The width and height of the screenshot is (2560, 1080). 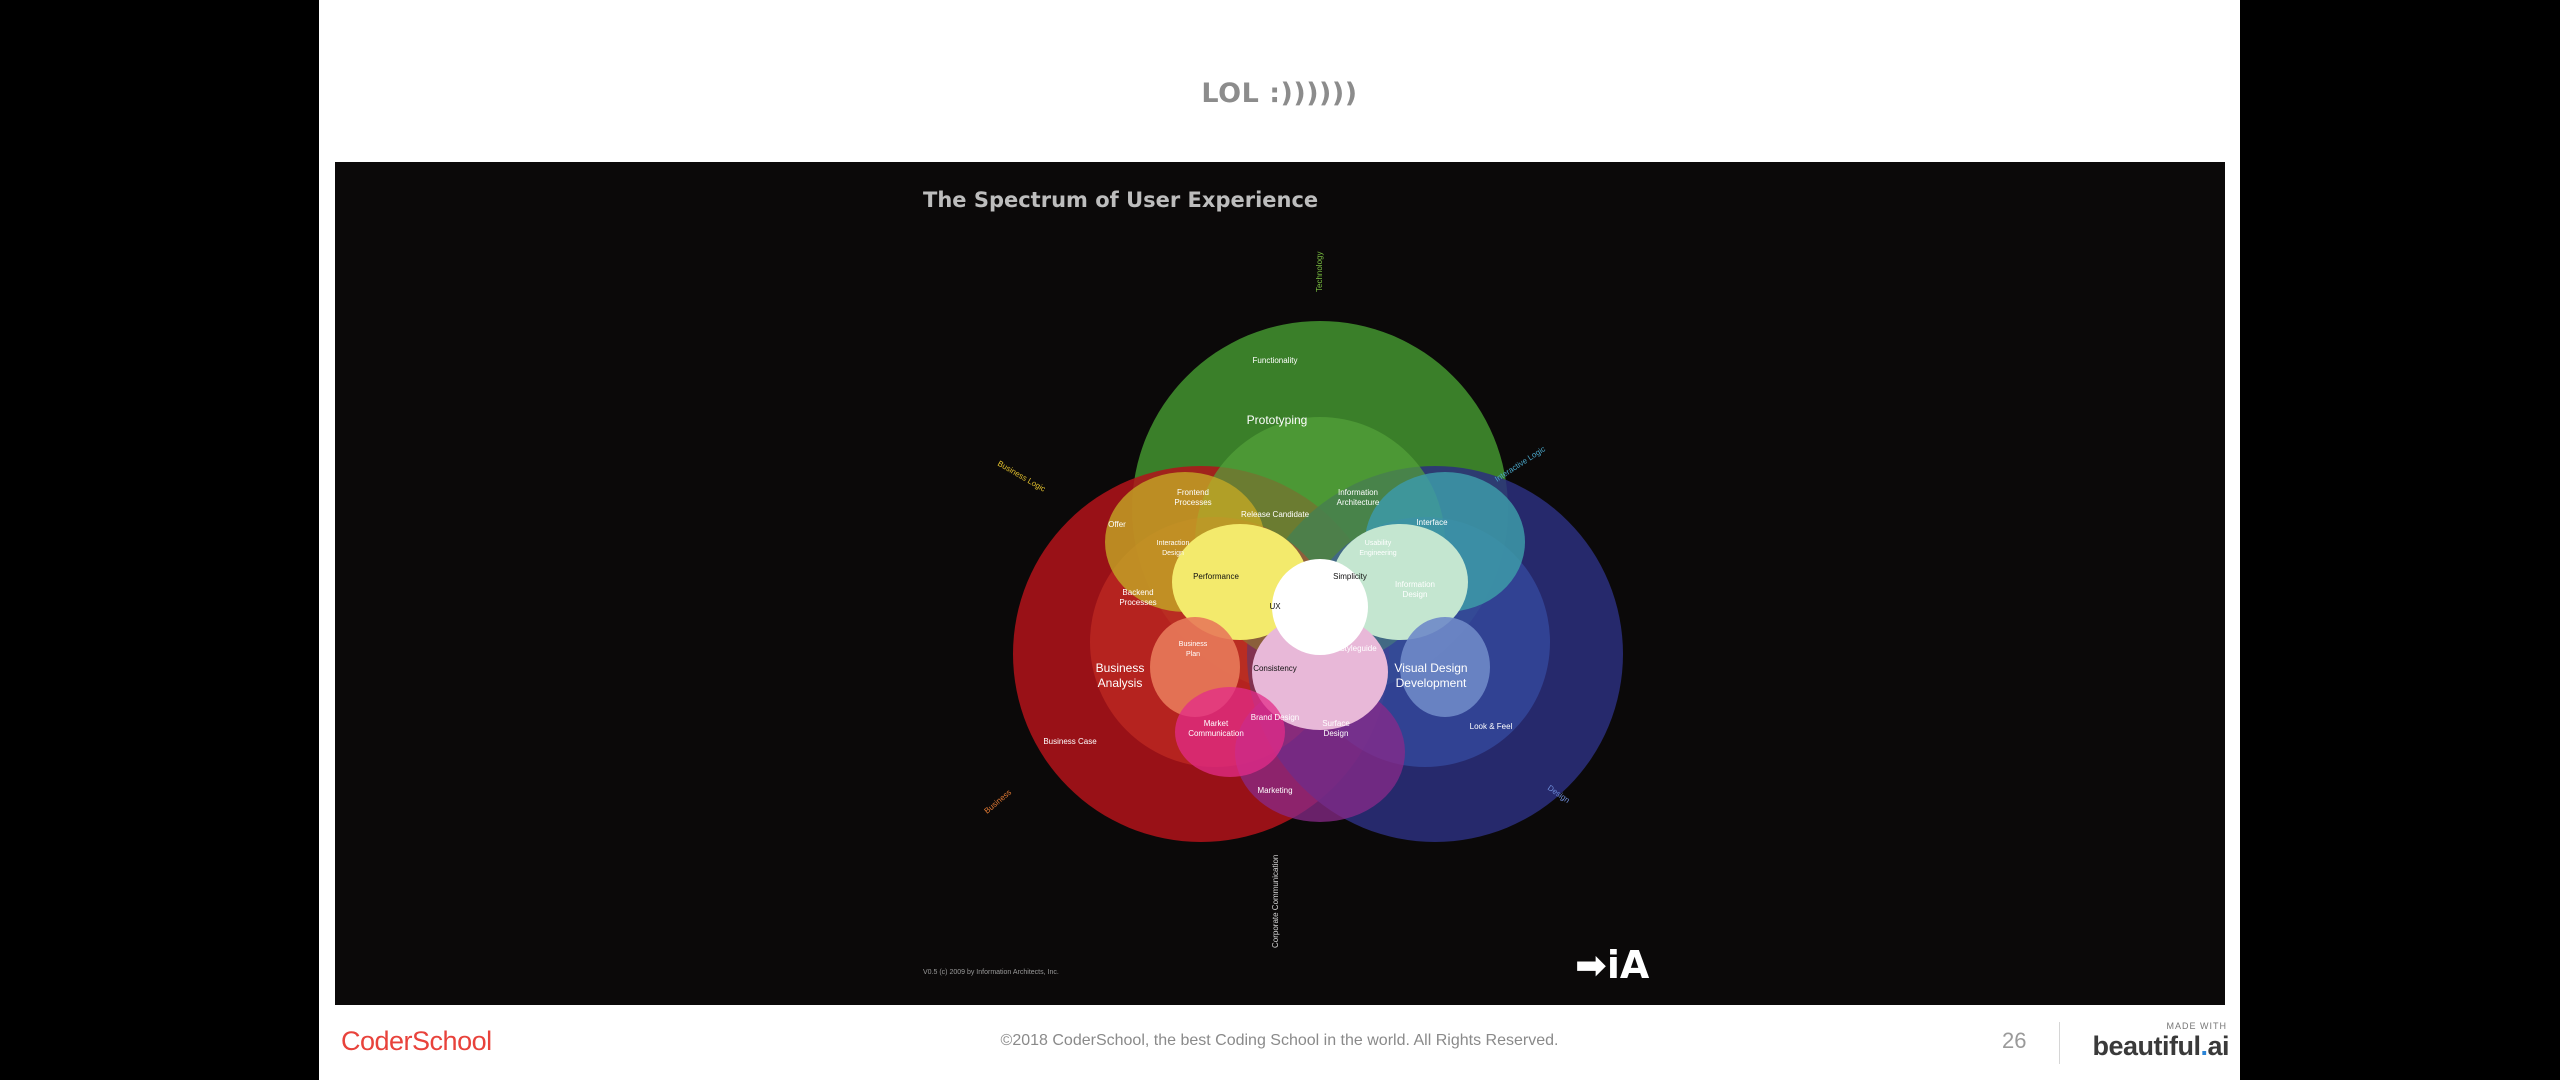 I want to click on label-information-design-2: Design, so click(x=1415, y=594).